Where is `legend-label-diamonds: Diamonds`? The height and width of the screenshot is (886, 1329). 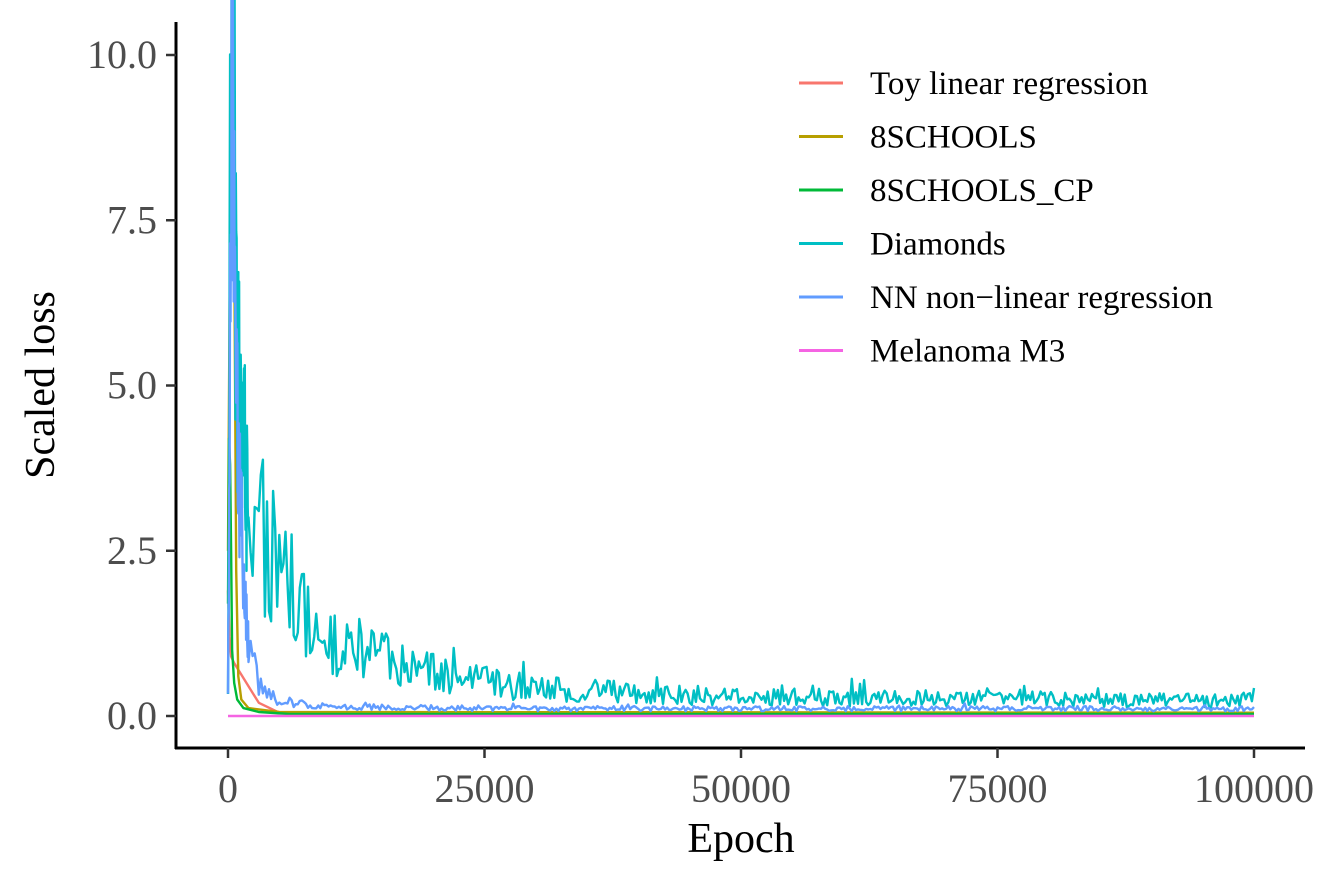
legend-label-diamonds: Diamonds is located at coordinates (938, 245).